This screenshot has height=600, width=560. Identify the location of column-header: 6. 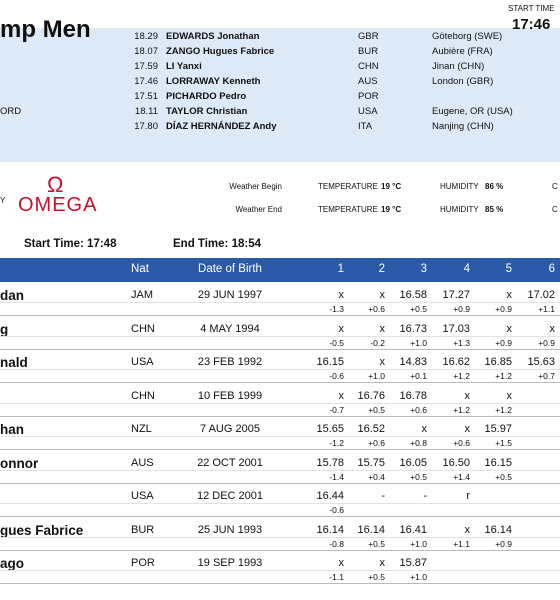
(551, 269).